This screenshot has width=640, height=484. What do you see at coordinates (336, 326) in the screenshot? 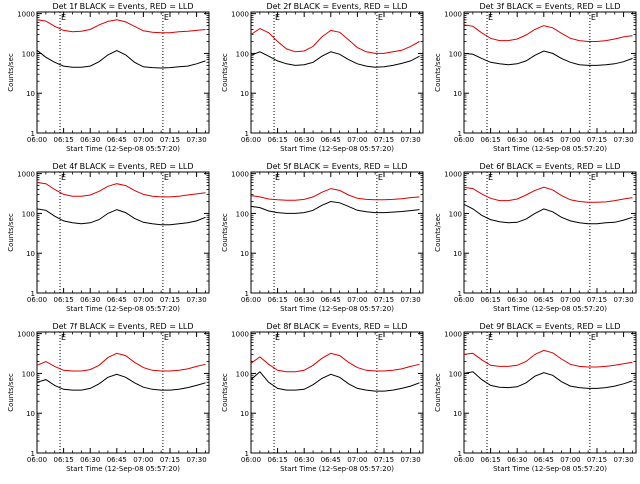
I see `panel-title: Det 8f BLACK = Events, RED = LLD` at bounding box center [336, 326].